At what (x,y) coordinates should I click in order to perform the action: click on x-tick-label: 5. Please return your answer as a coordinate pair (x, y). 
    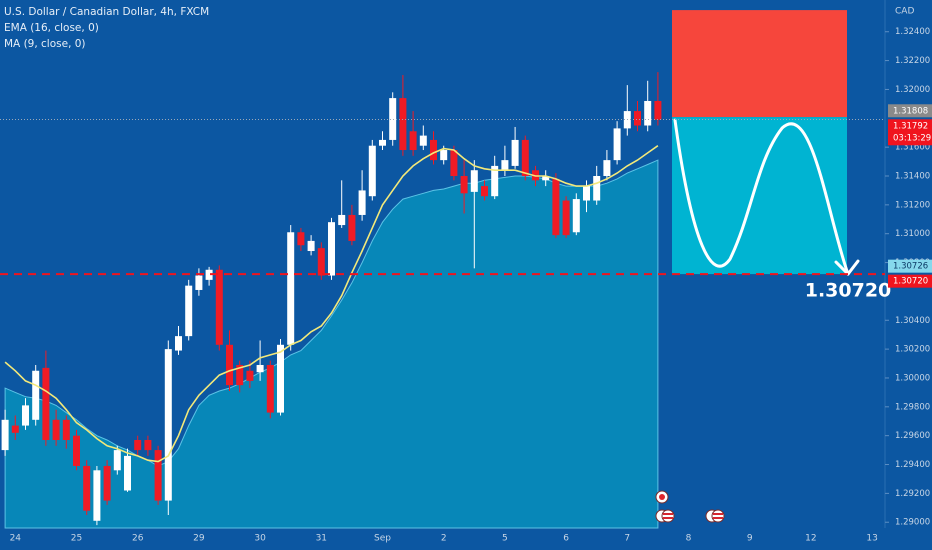
    Looking at the image, I should click on (505, 539).